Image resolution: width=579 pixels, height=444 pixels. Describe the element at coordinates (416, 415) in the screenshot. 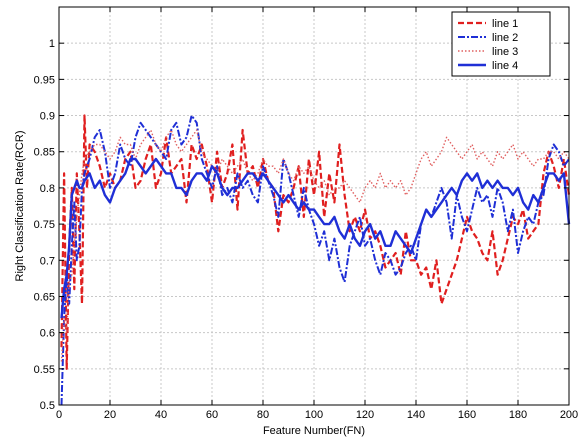

I see `x-tick-label: 140` at that location.